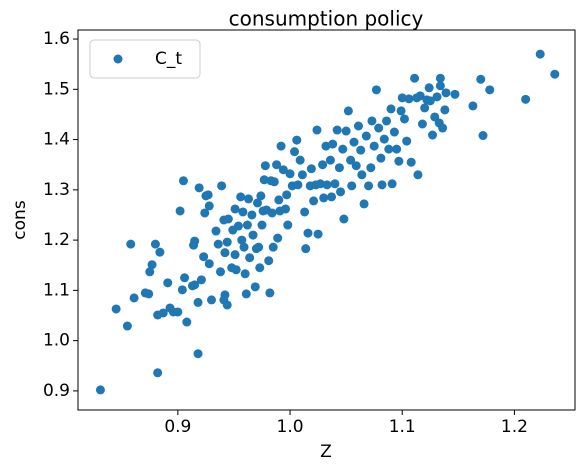 The image size is (584, 472). I want to click on y-tick-label: 1.2, so click(56, 240).